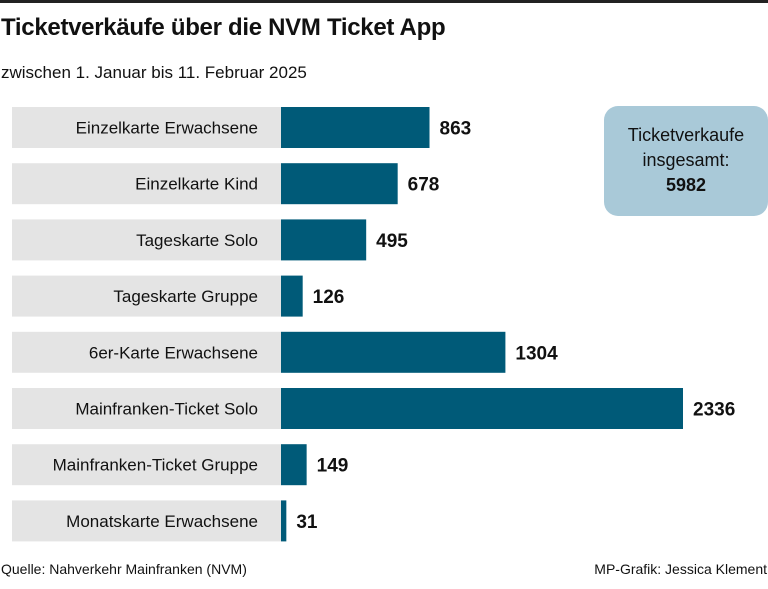  Describe the element at coordinates (333, 466) in the screenshot. I see `value-label: 149` at that location.